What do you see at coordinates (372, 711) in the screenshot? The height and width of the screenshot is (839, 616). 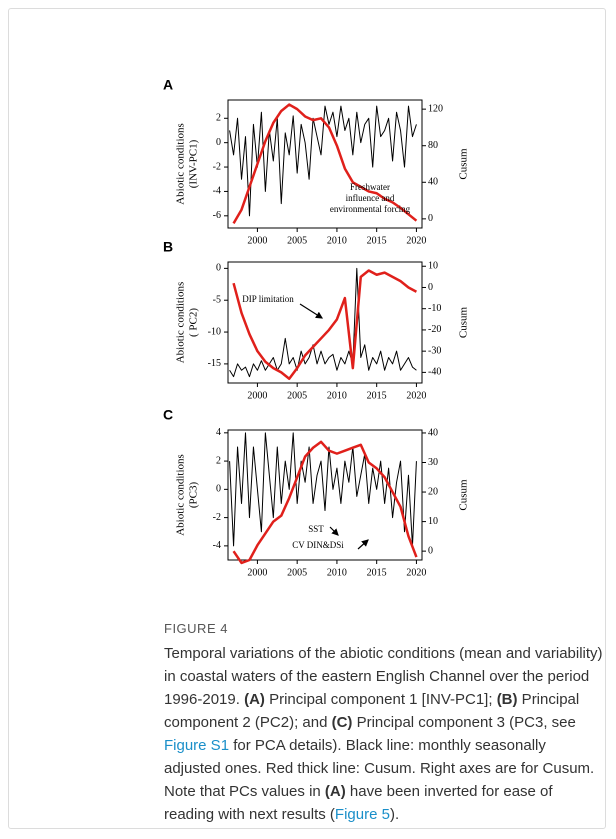 I see `caption-text: Principal component 2 (PC2); and` at bounding box center [372, 711].